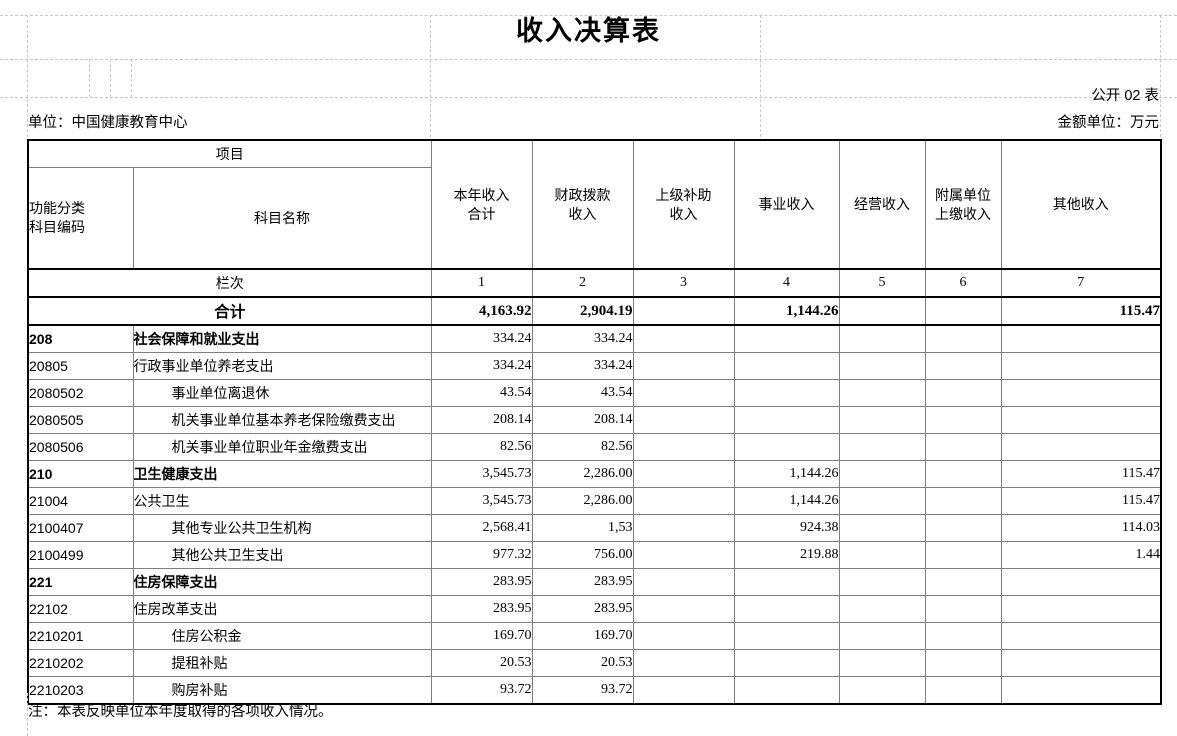 This screenshot has height=736, width=1177. What do you see at coordinates (786, 528) in the screenshot?
I see `row-value-4: 924.38` at bounding box center [786, 528].